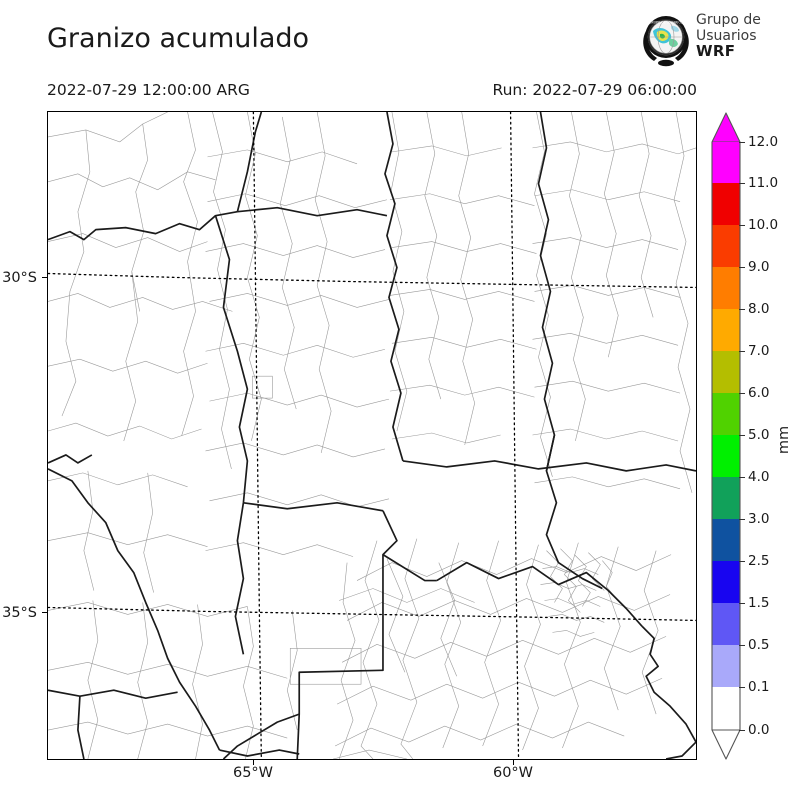 Image resolution: width=800 pixels, height=800 pixels. Describe the element at coordinates (784, 440) in the screenshot. I see `colorbar-unit-label: mm` at that location.